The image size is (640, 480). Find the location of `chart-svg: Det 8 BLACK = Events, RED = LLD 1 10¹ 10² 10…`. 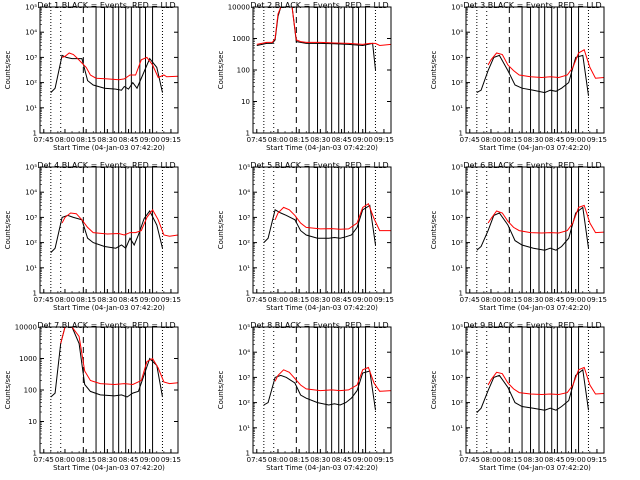

chart-svg: Det 8 BLACK = Events, RED = LLD 1 10¹ 10² 10… is located at coordinates (305, 396).